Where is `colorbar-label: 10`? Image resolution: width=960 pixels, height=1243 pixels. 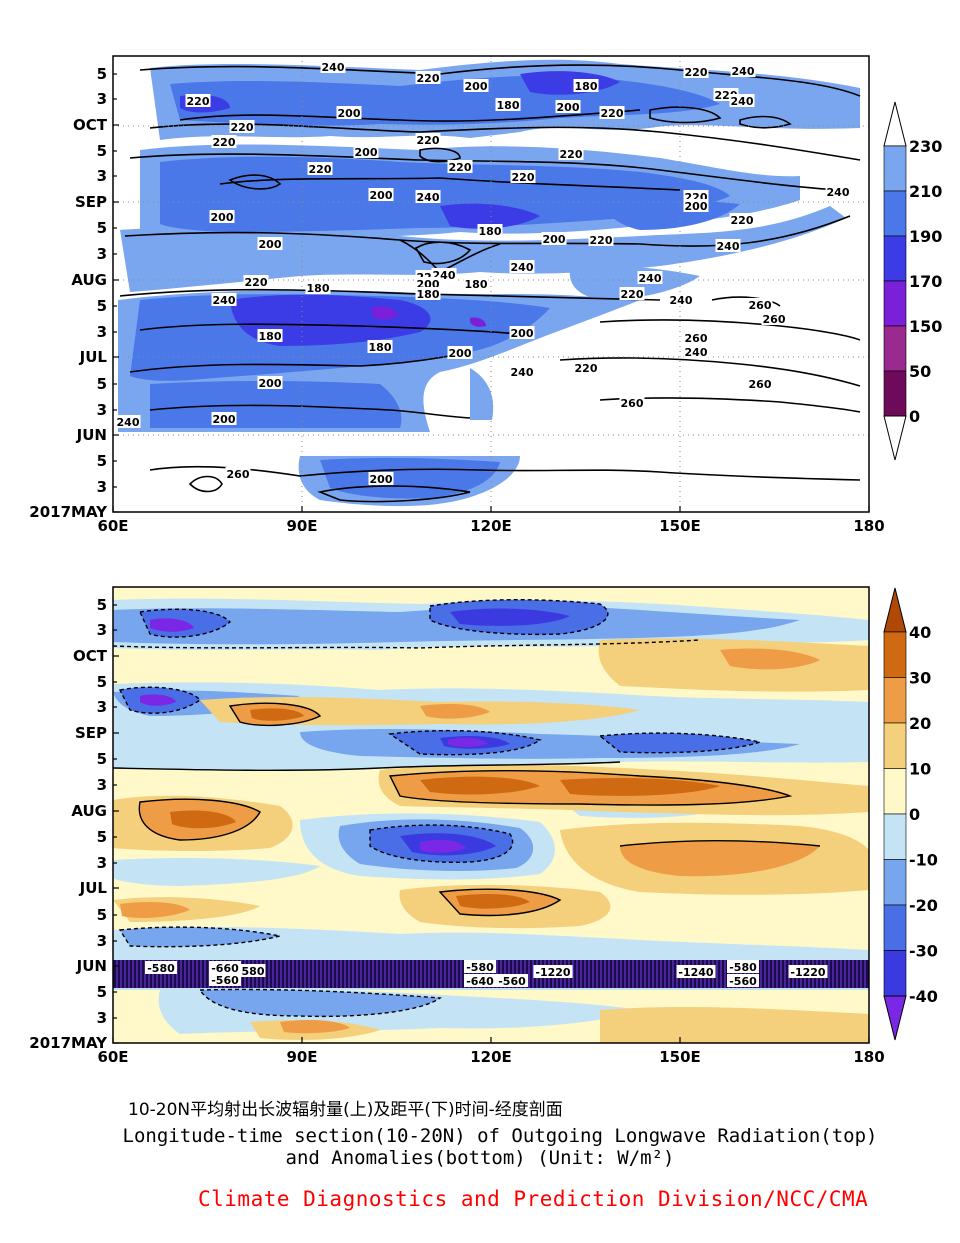
colorbar-label: 10 is located at coordinates (920, 769).